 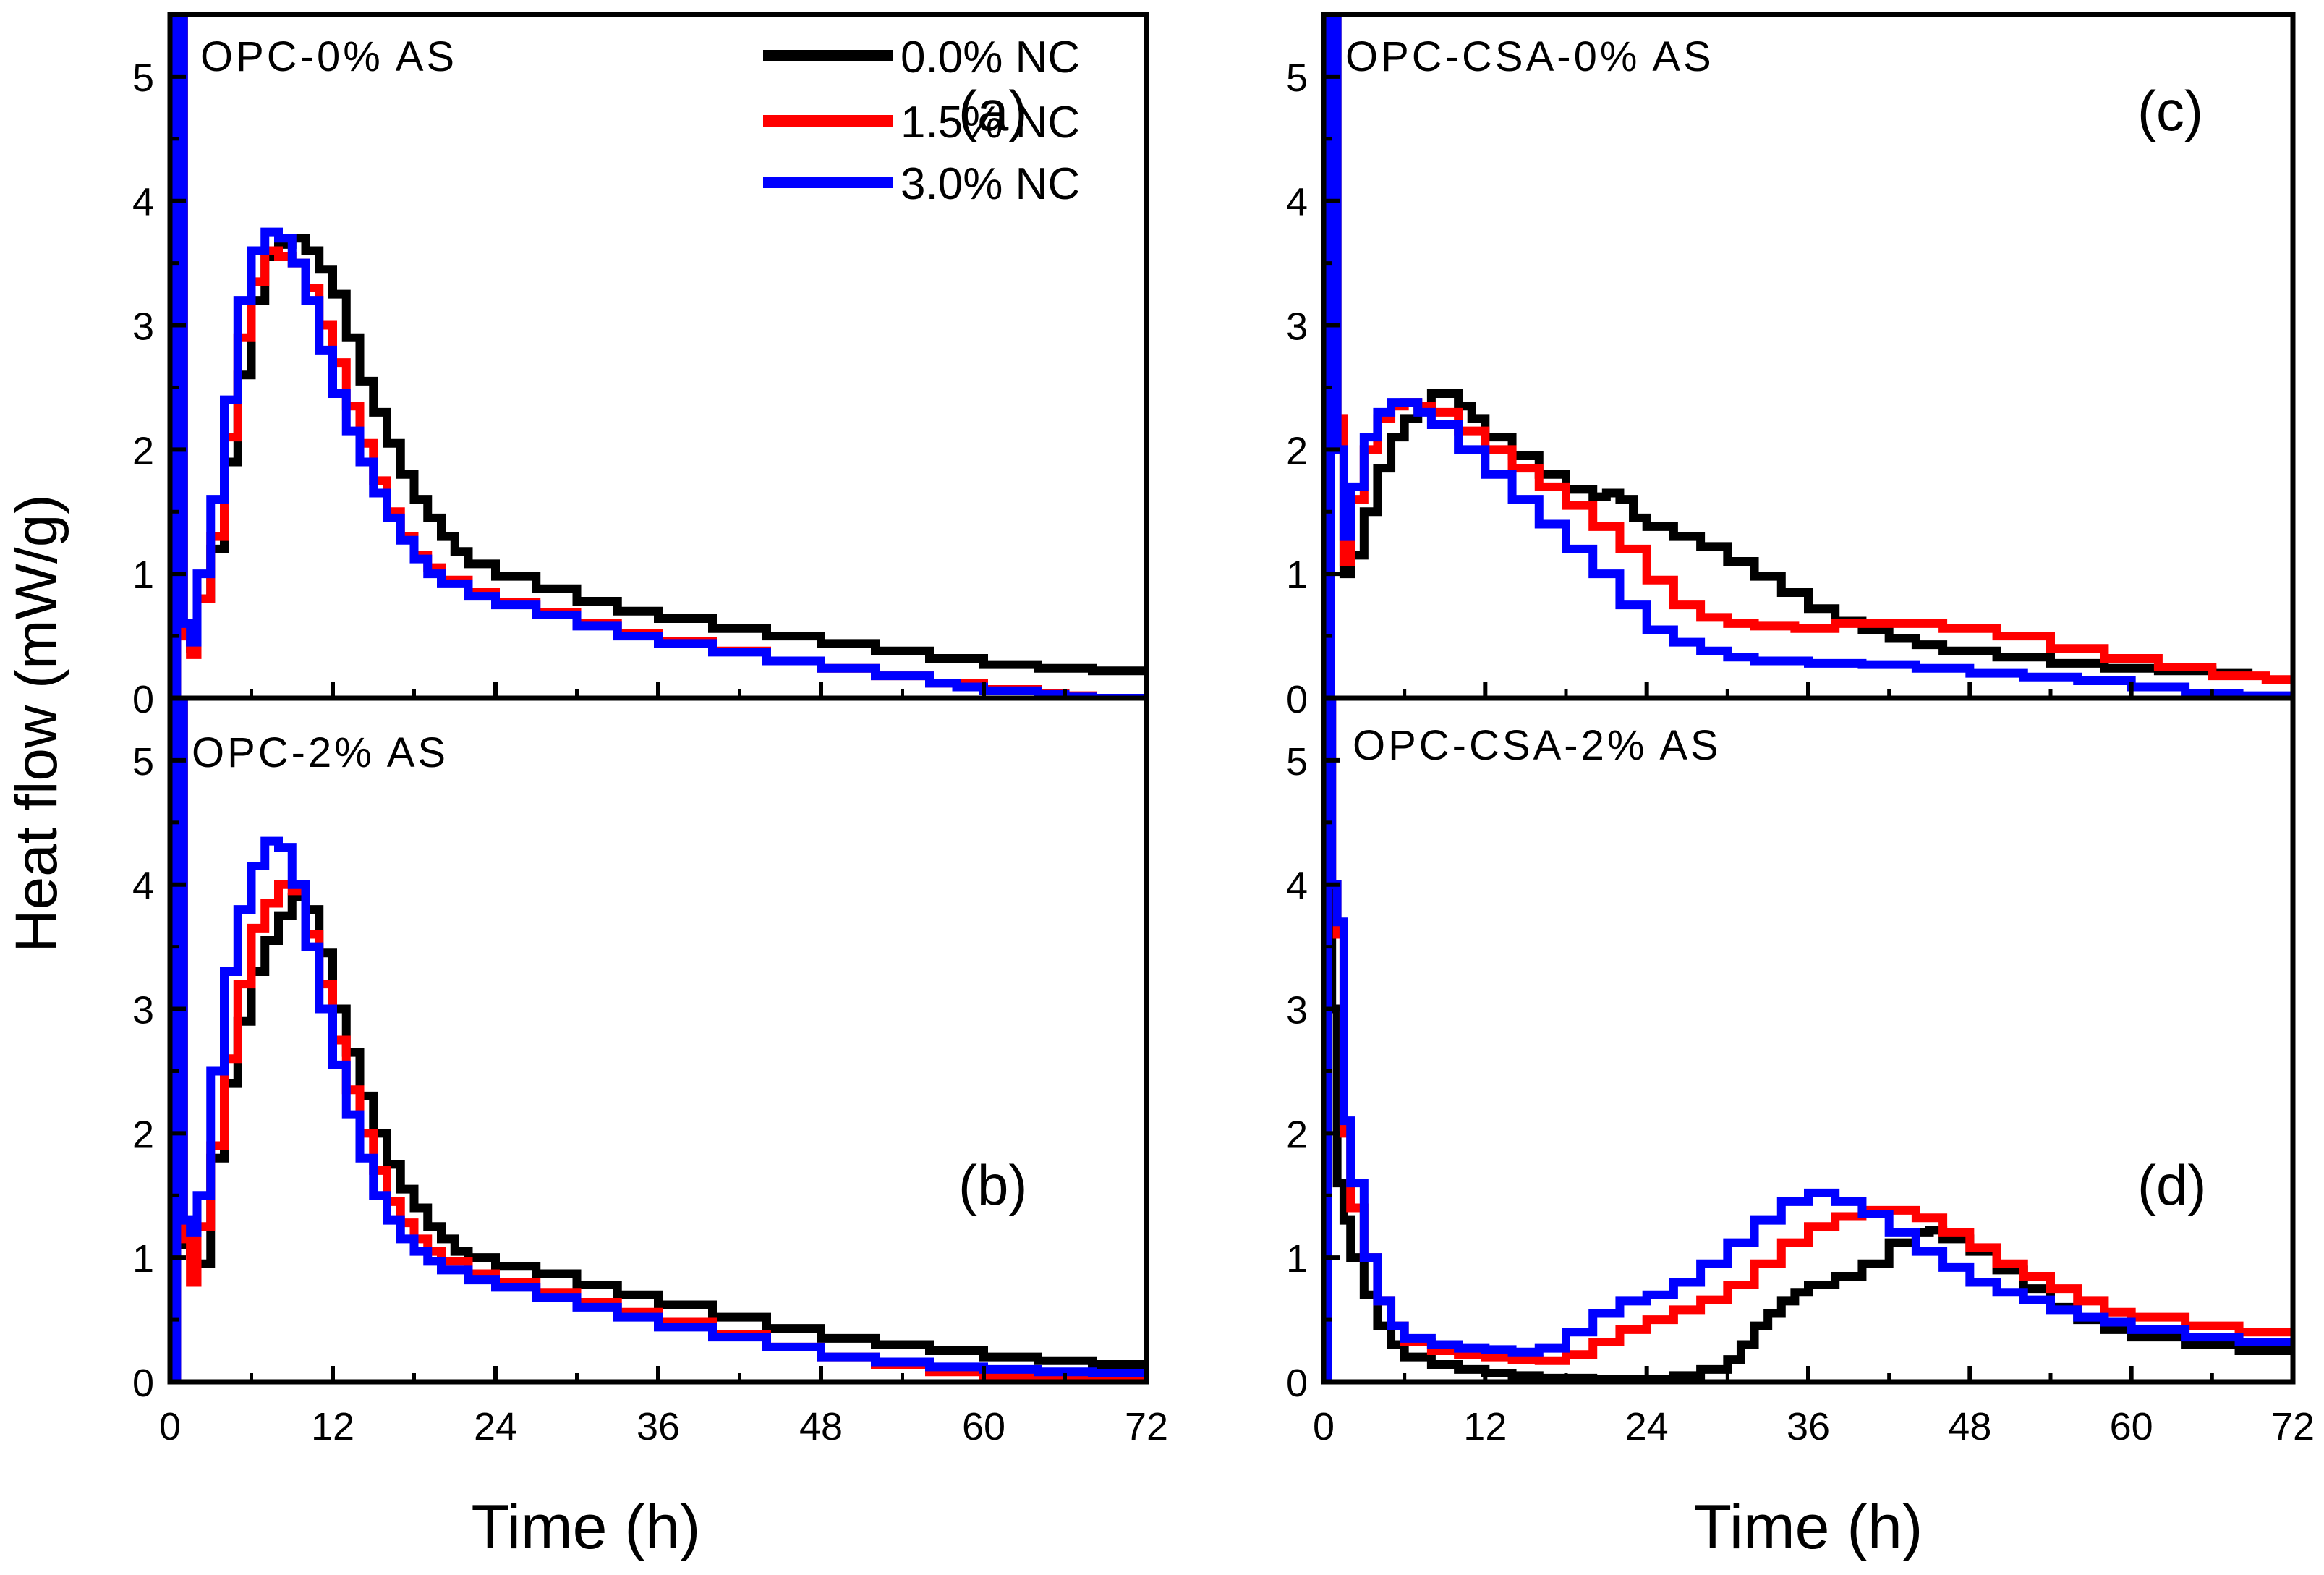 What do you see at coordinates (143, 1134) in the screenshot?
I see `y-tick-label-b-2: 2` at bounding box center [143, 1134].